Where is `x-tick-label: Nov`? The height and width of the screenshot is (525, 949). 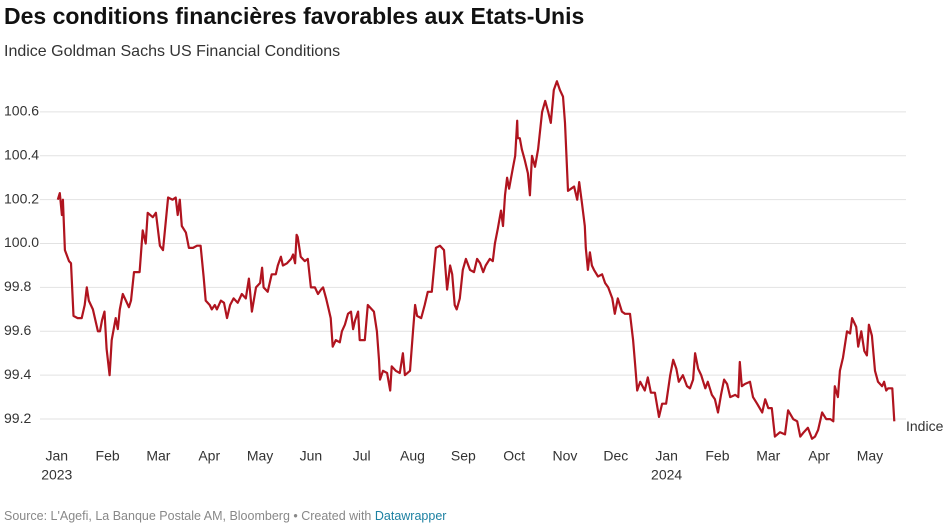
x-tick-label: Nov is located at coordinates (565, 456).